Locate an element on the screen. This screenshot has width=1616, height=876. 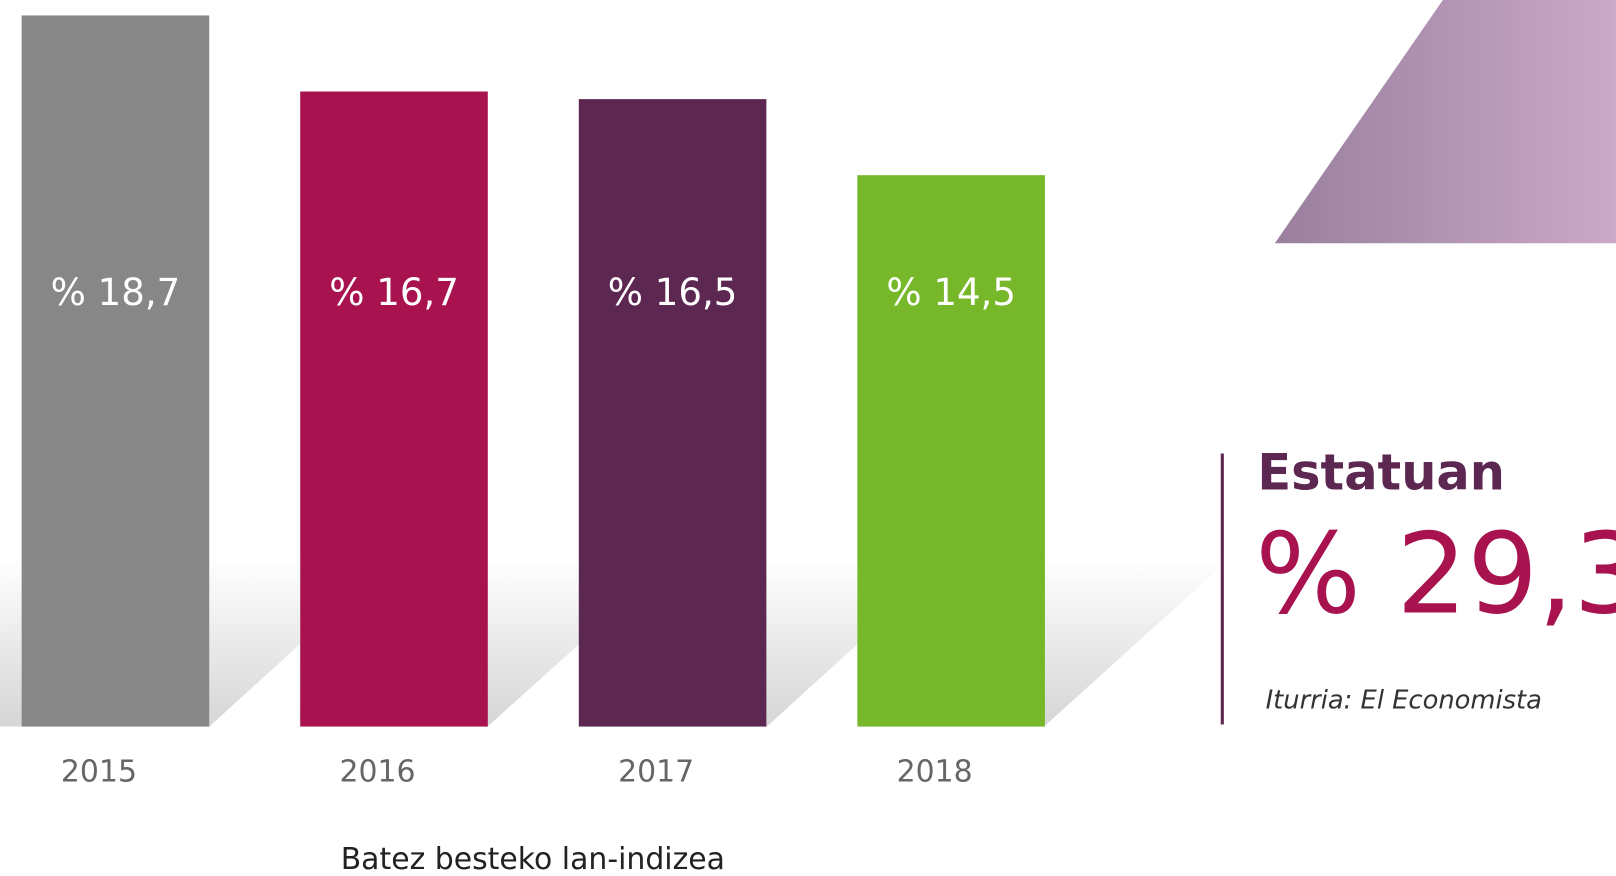
x-tick-label: 2015 is located at coordinates (99, 771).